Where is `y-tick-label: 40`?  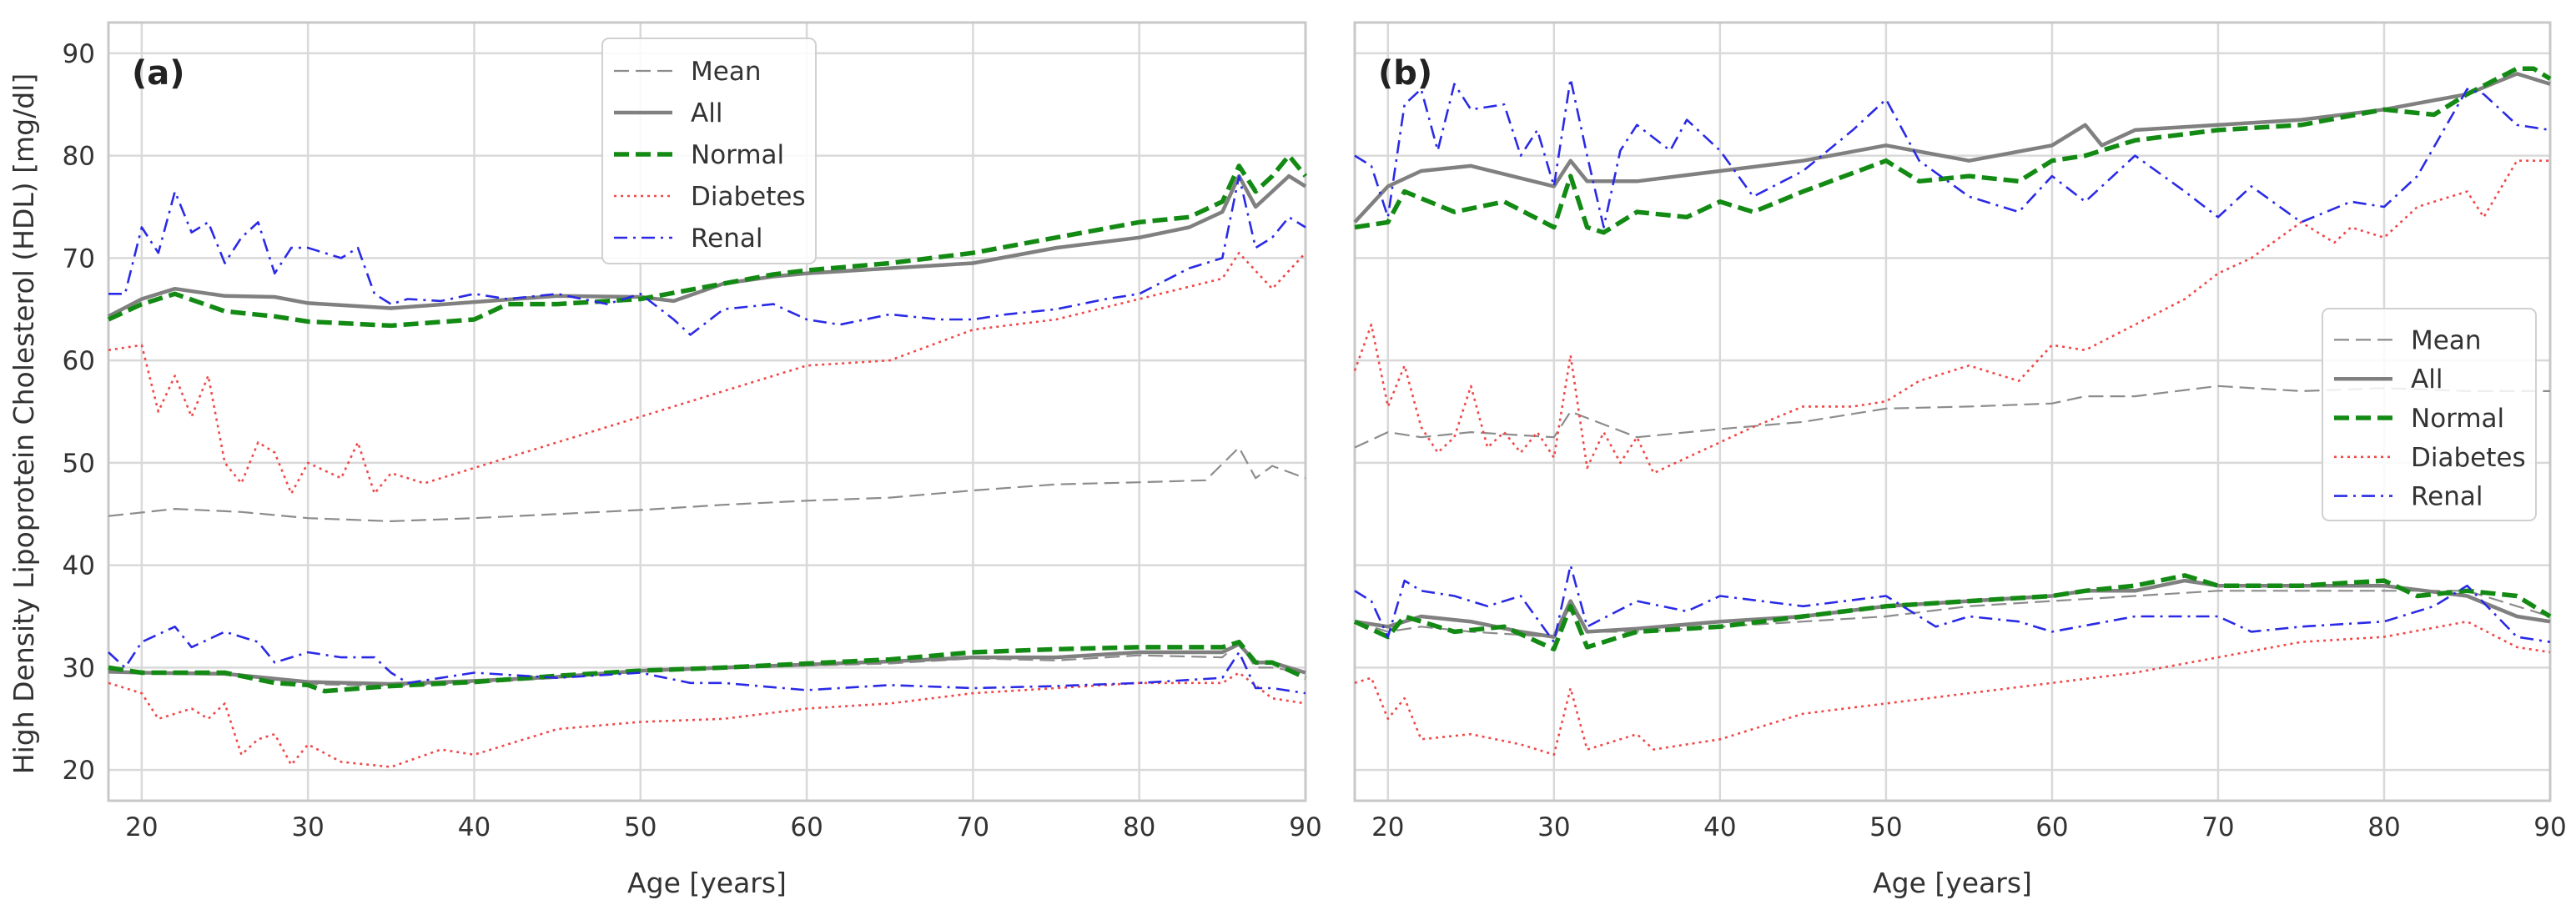
y-tick-label: 40 is located at coordinates (79, 566).